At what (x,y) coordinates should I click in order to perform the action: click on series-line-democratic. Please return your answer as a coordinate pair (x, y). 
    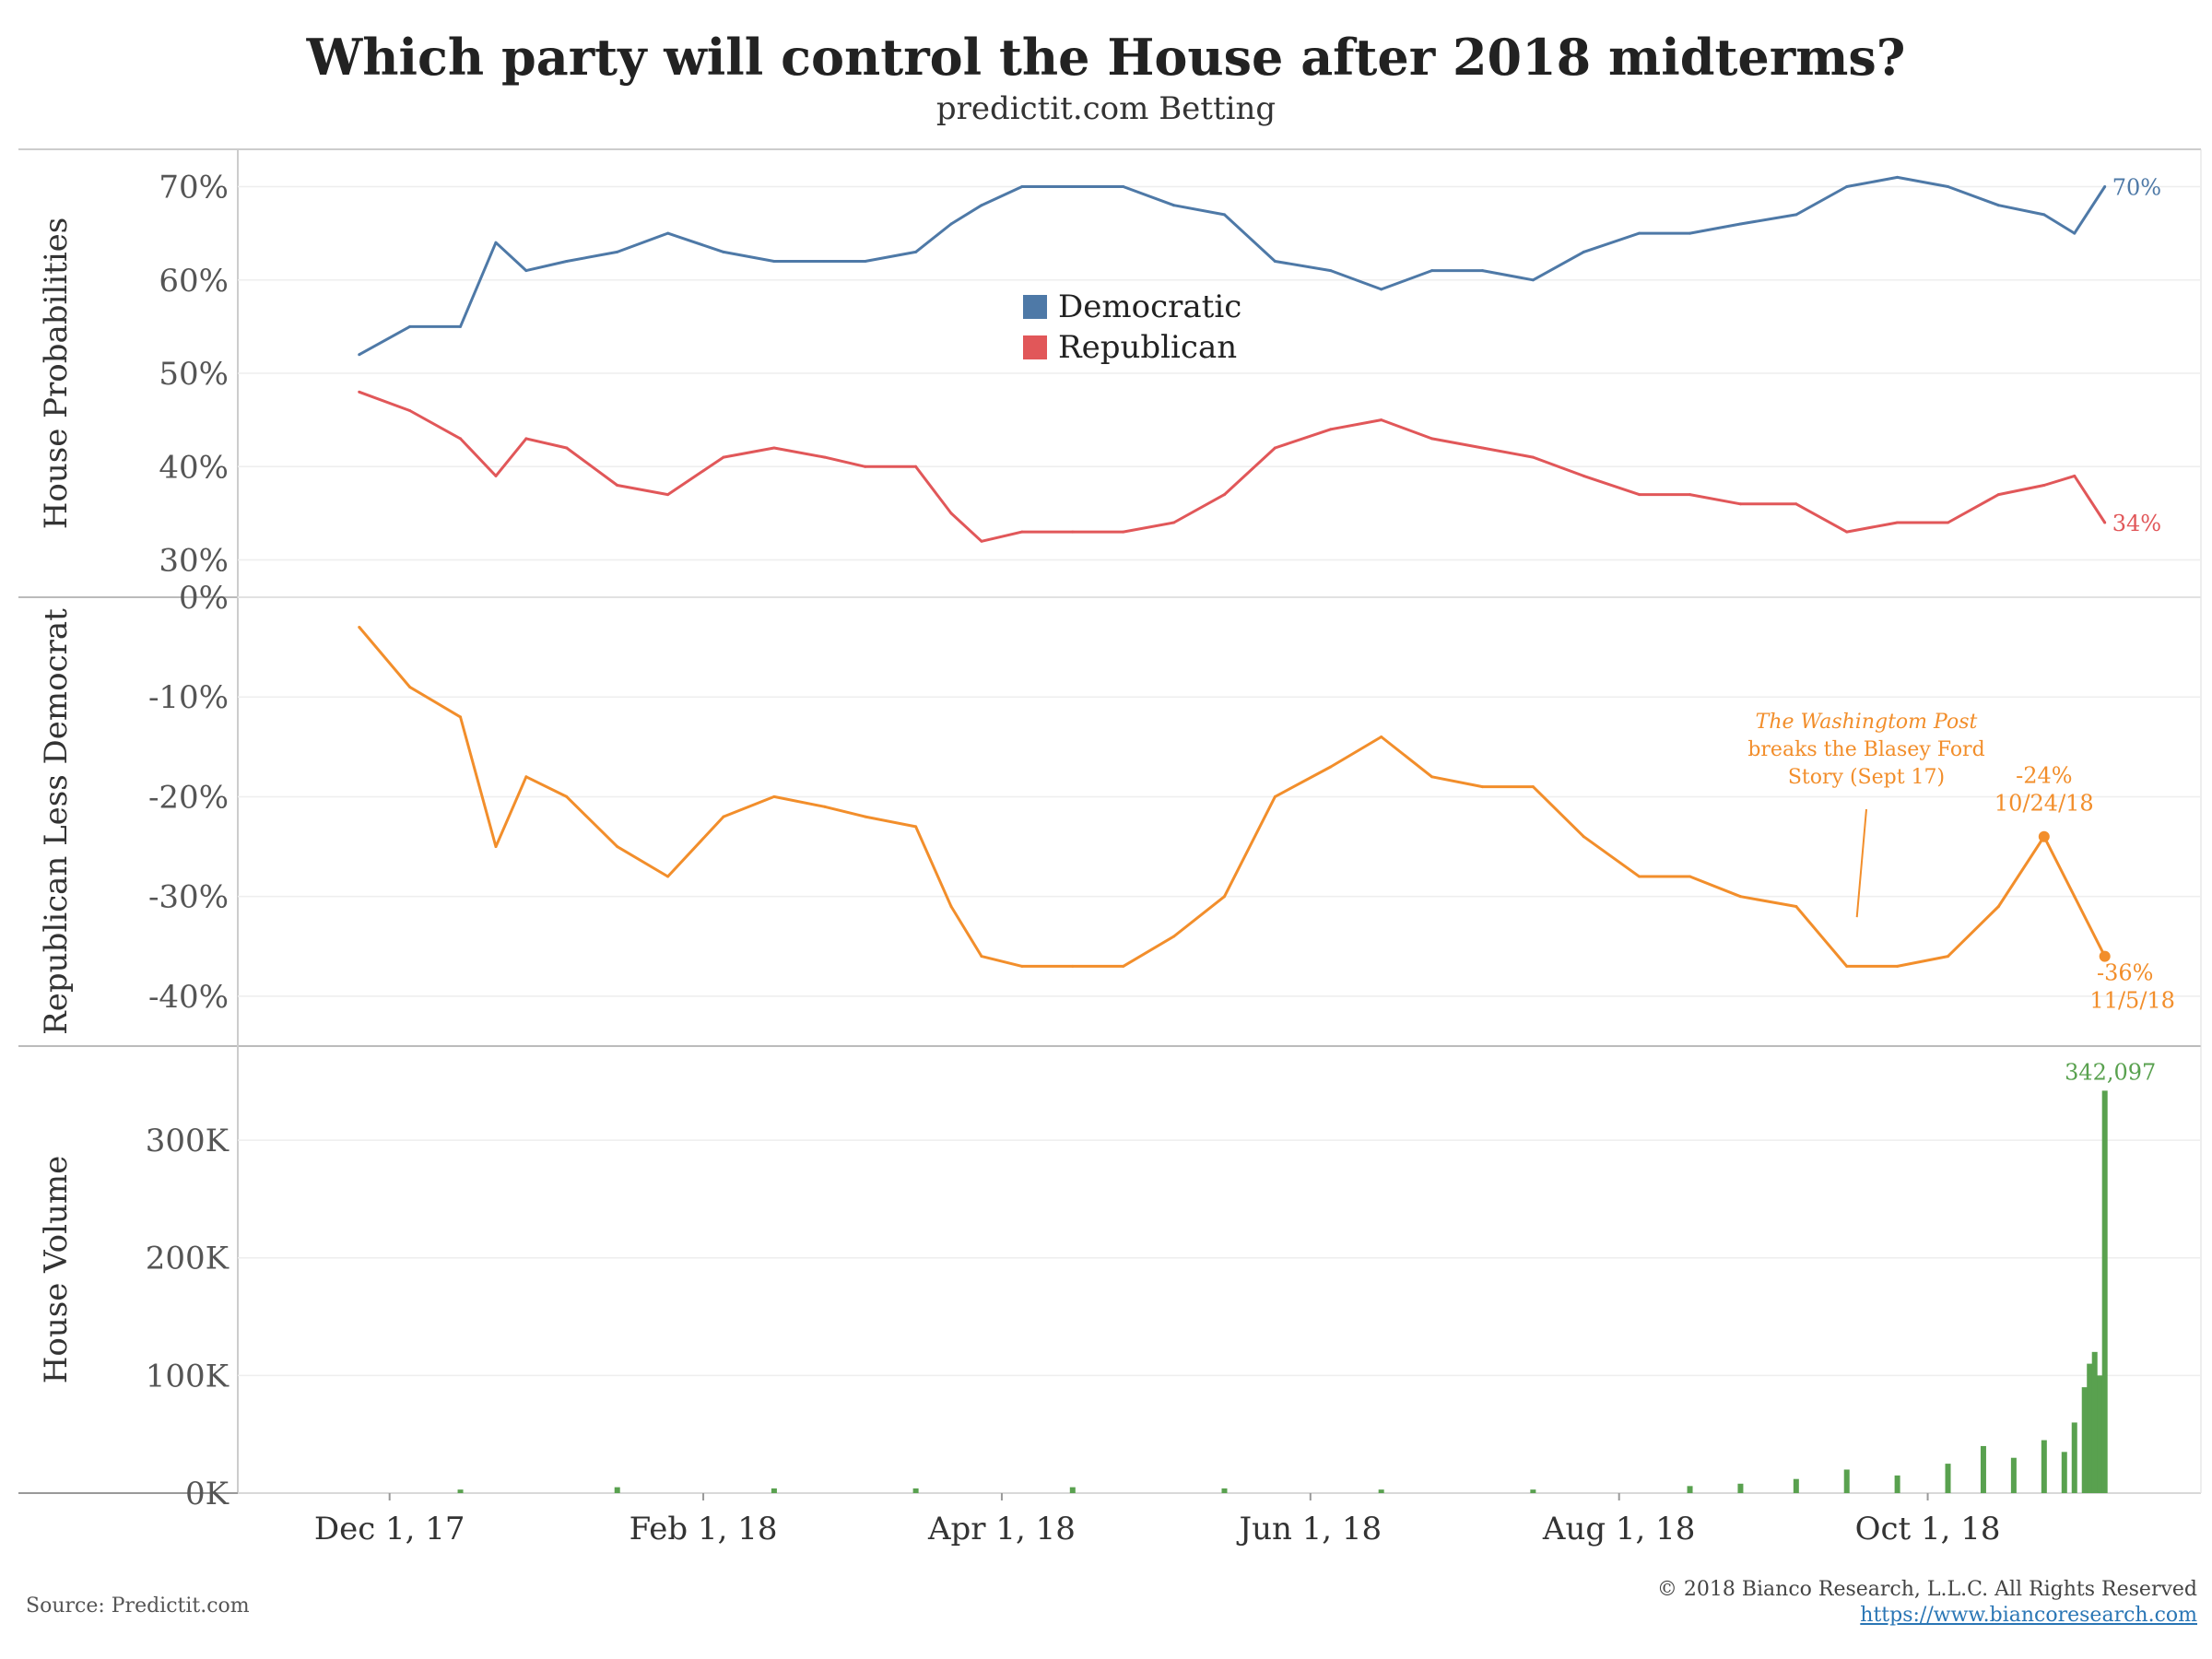
    Looking at the image, I should click on (1232, 266).